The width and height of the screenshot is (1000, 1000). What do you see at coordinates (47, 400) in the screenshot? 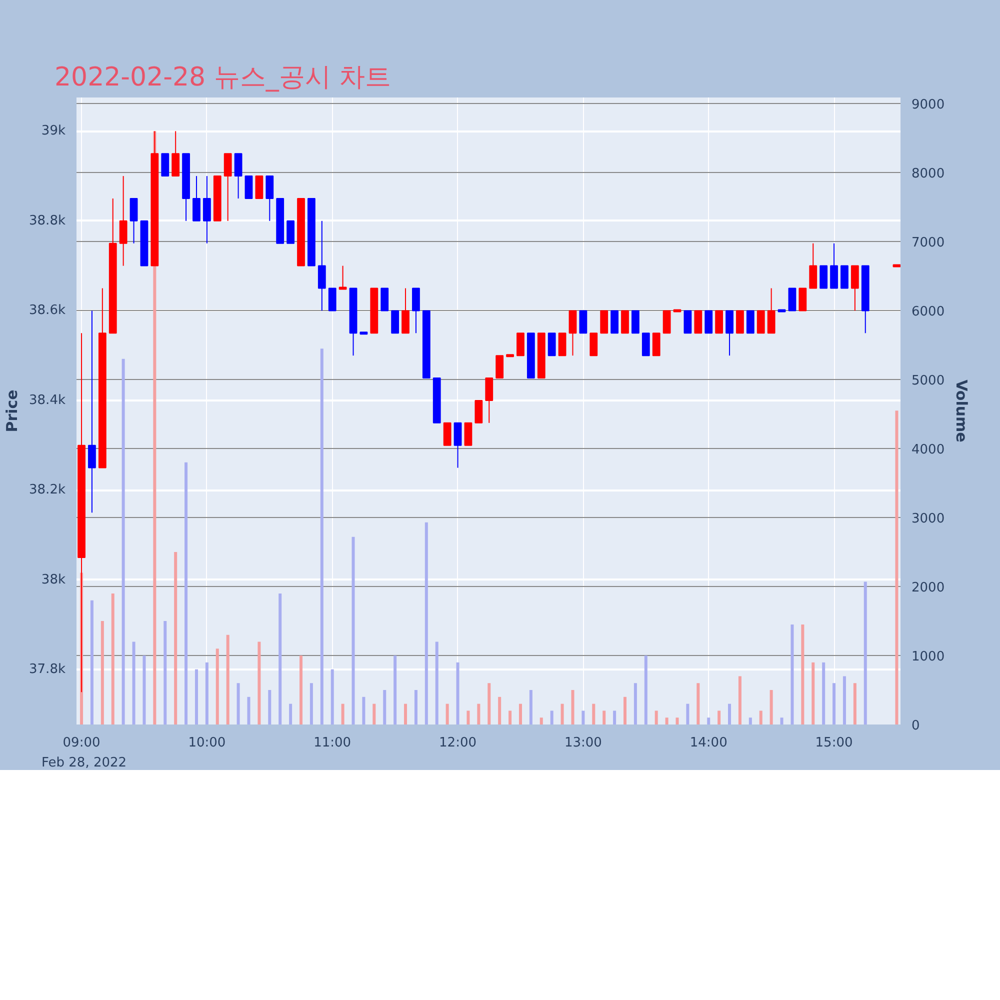
I see `y-tick-label: 38.4k` at bounding box center [47, 400].